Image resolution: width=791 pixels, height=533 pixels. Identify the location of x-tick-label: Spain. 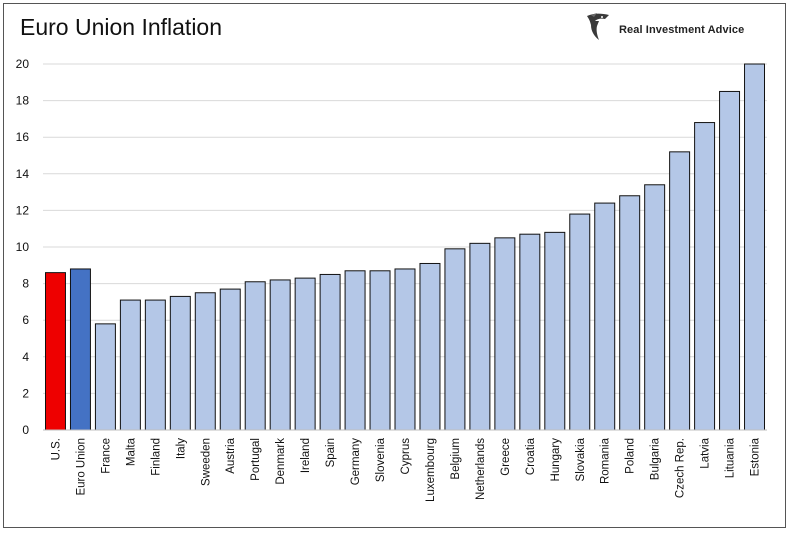
(331, 452).